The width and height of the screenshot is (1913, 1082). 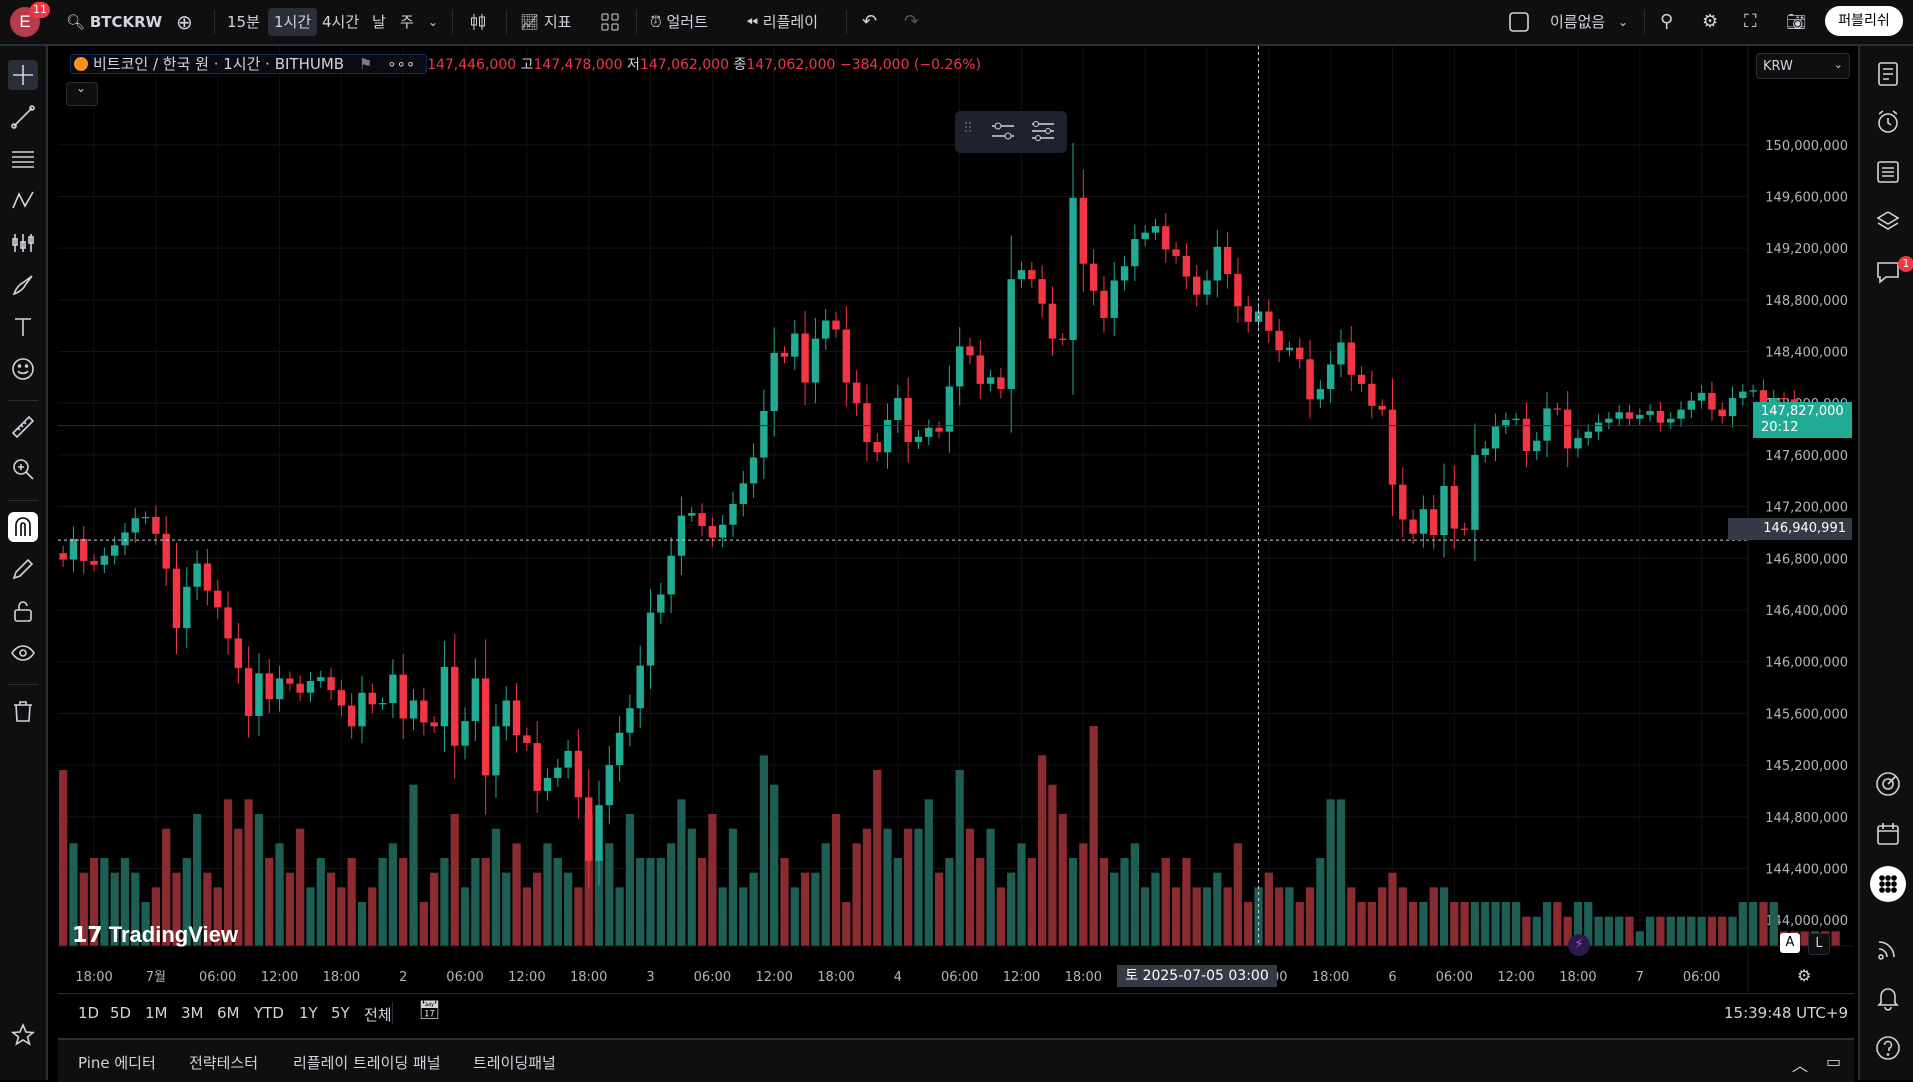 I want to click on replay-button: ⏪︎ 리플레이, so click(x=782, y=22).